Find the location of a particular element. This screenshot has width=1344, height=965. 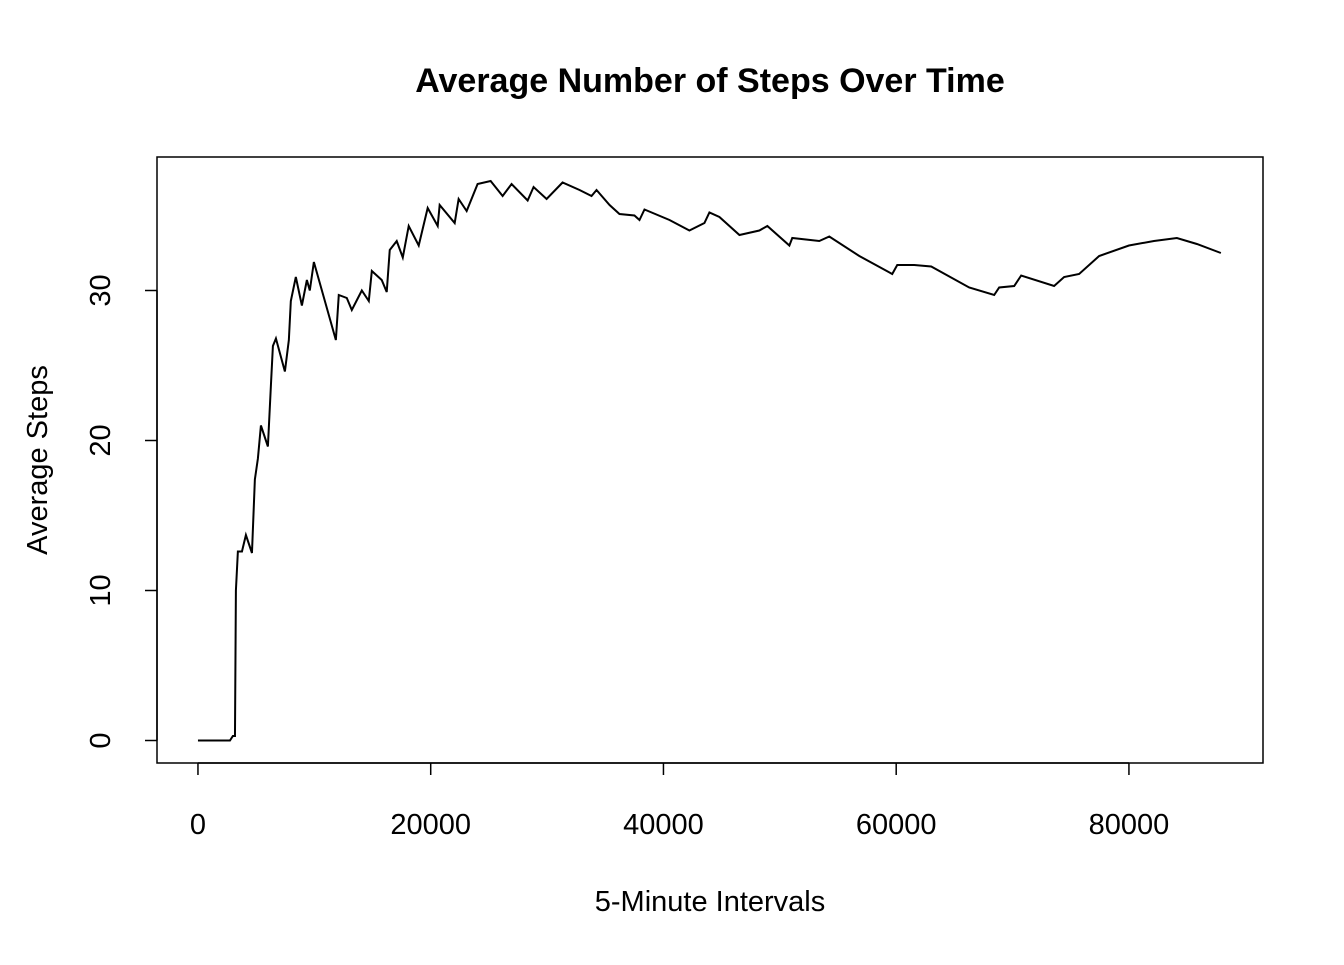

x-tick-label: 80000 is located at coordinates (1129, 825).